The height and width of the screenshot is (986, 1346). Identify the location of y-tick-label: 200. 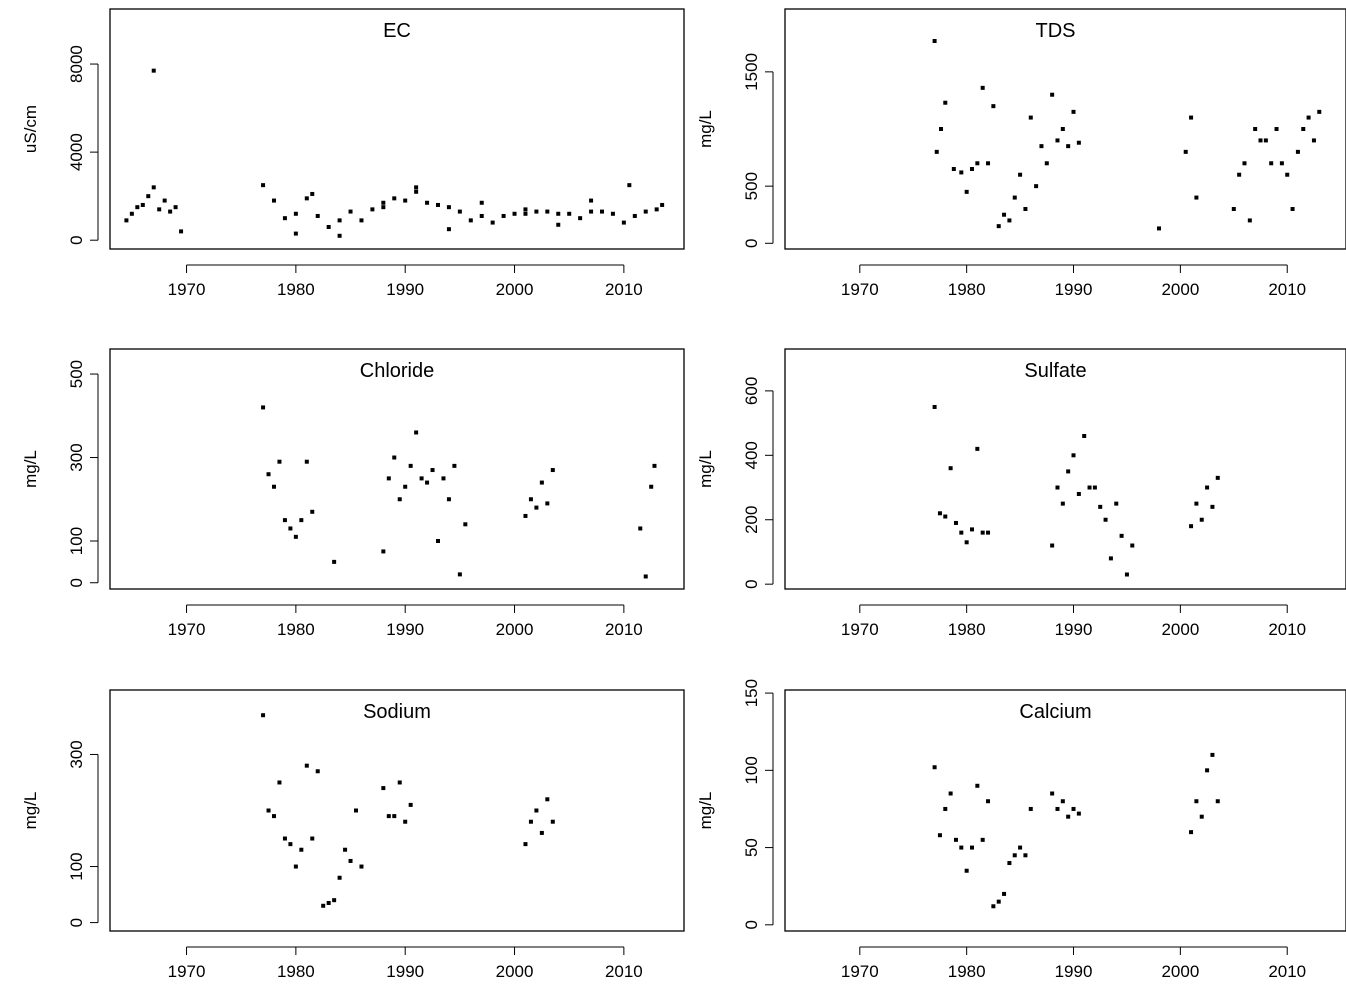
(751, 520).